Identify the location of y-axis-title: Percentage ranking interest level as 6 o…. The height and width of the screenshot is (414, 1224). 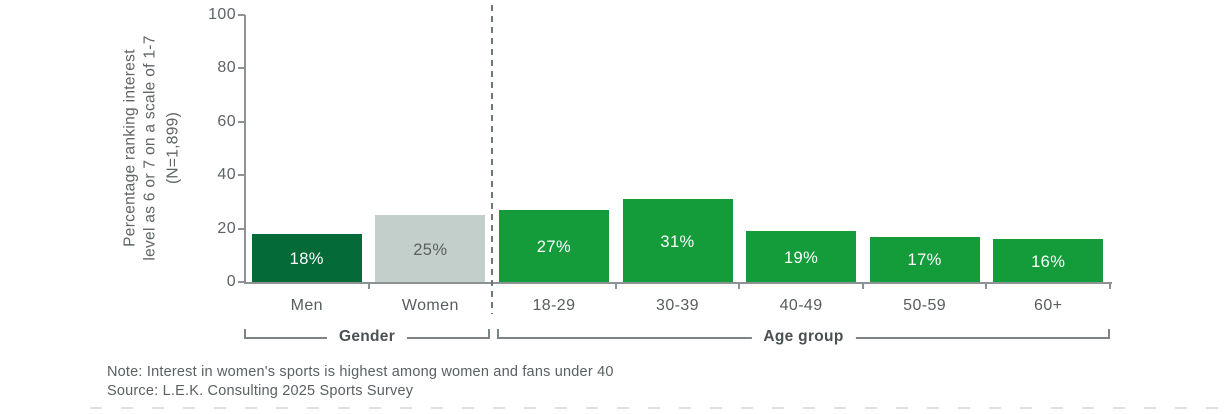
(152, 147).